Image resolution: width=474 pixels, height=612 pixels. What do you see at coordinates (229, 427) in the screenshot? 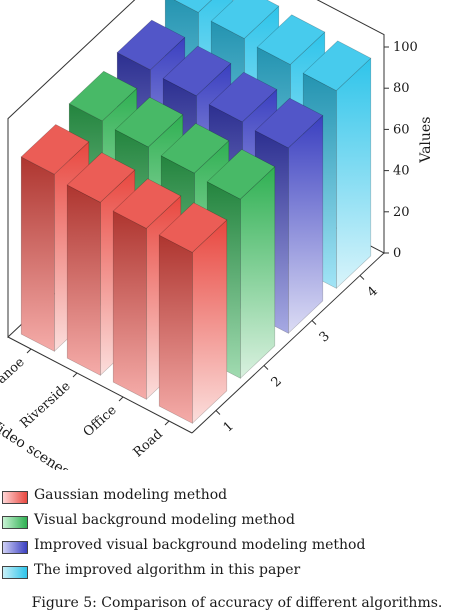
I see `x-tick-label: 1` at bounding box center [229, 427].